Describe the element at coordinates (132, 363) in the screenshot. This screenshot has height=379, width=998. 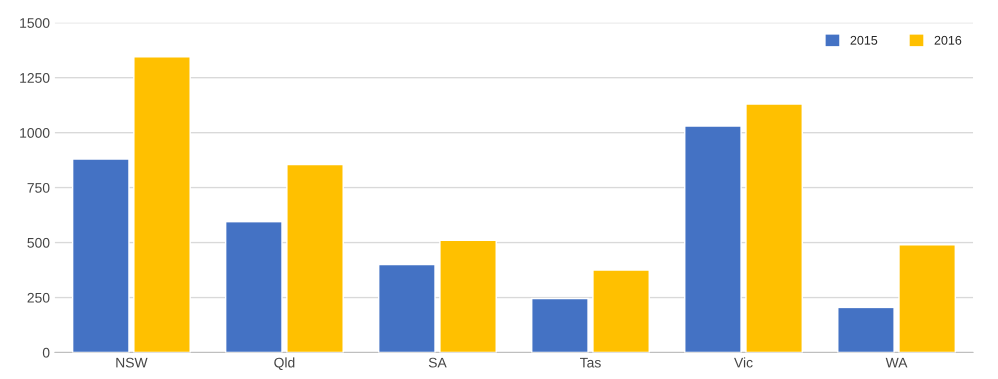
I see `x-tick-label: NSW` at that location.